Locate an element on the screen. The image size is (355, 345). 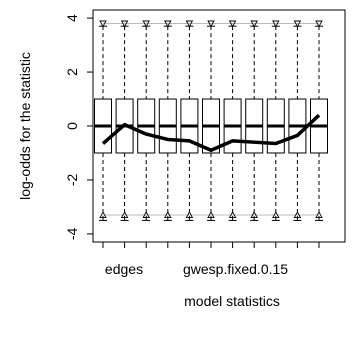
observed-line is located at coordinates (211, 133).